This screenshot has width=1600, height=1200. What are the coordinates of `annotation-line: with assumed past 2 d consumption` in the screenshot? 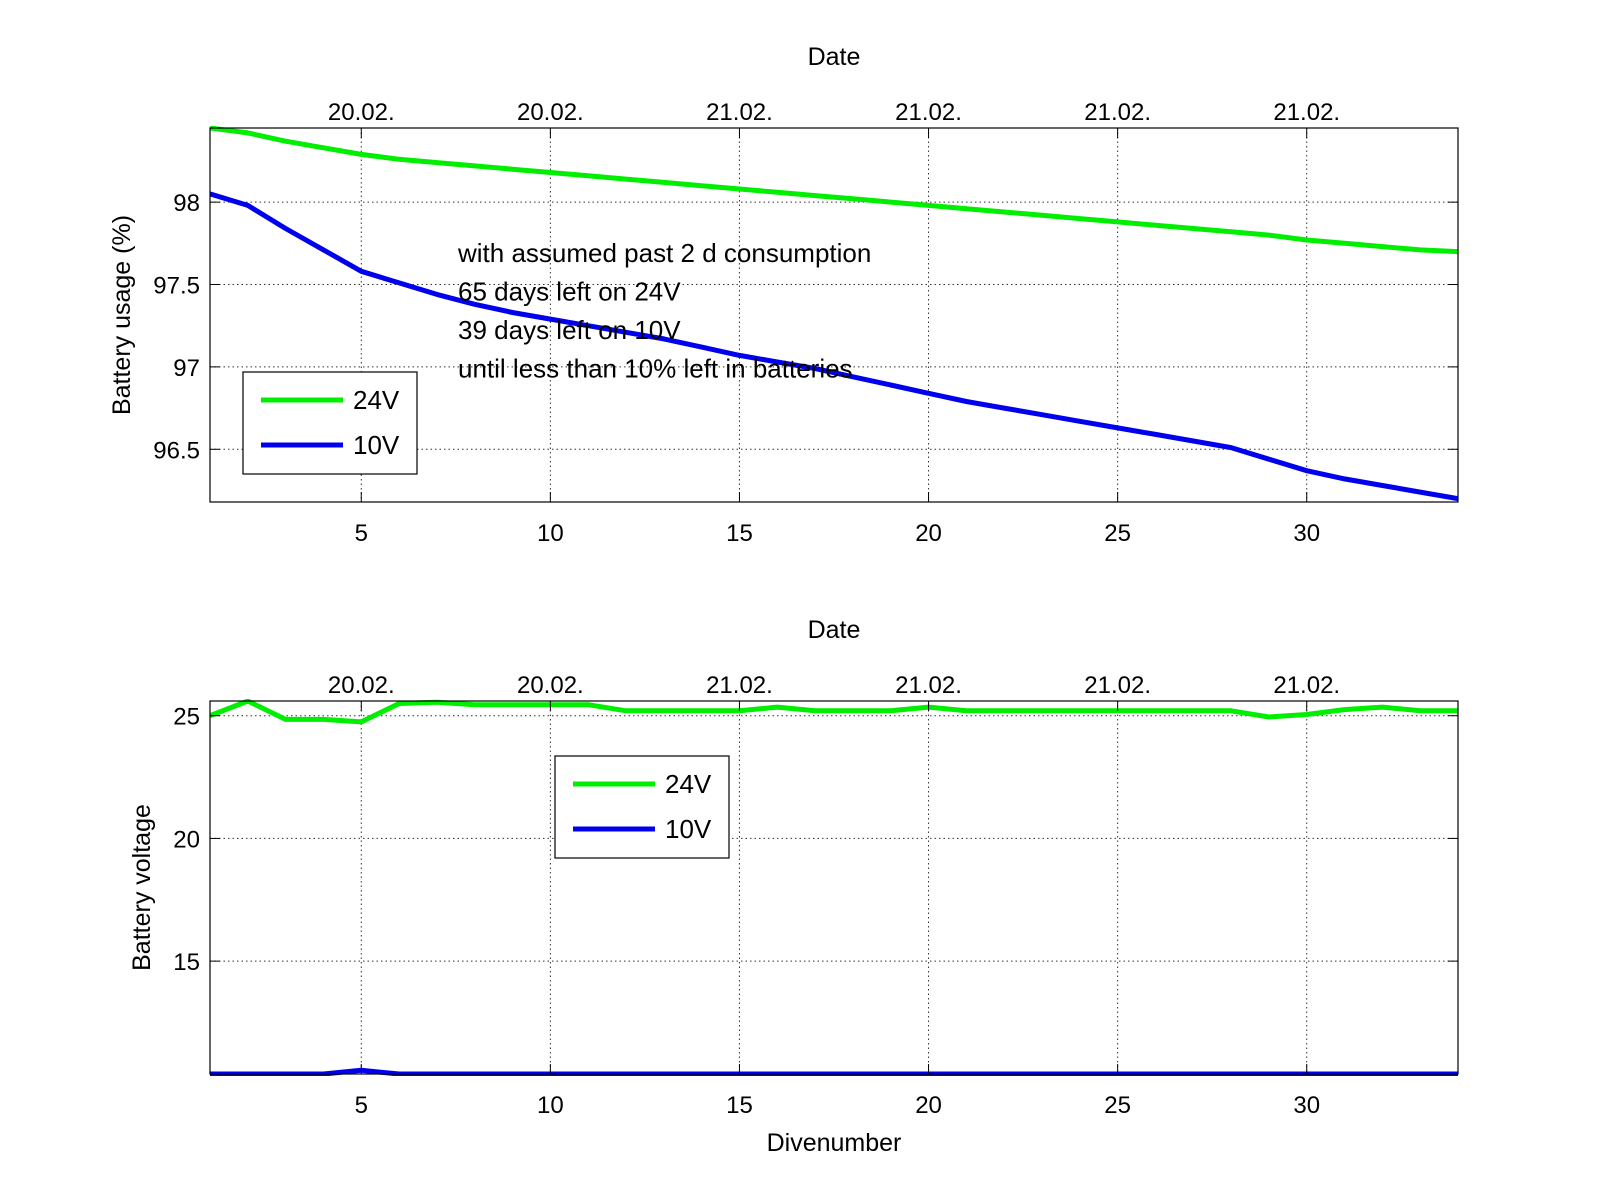 It's located at (664, 253).